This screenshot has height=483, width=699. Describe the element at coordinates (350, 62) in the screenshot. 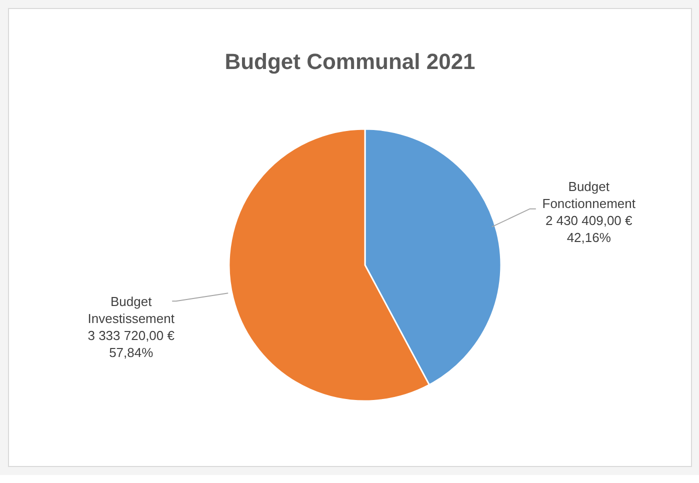

I see `chart-title: Budget Communal 2021` at that location.